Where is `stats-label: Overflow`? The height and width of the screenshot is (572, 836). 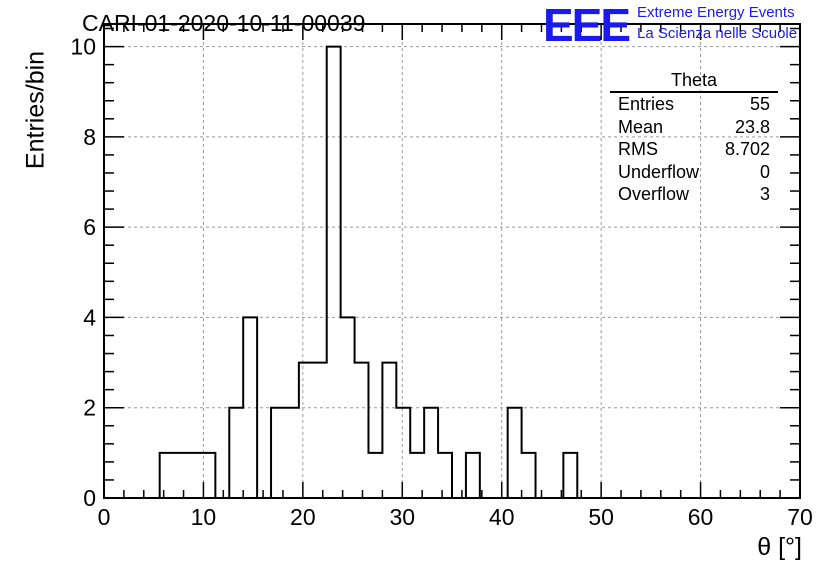
stats-label: Overflow is located at coordinates (654, 194).